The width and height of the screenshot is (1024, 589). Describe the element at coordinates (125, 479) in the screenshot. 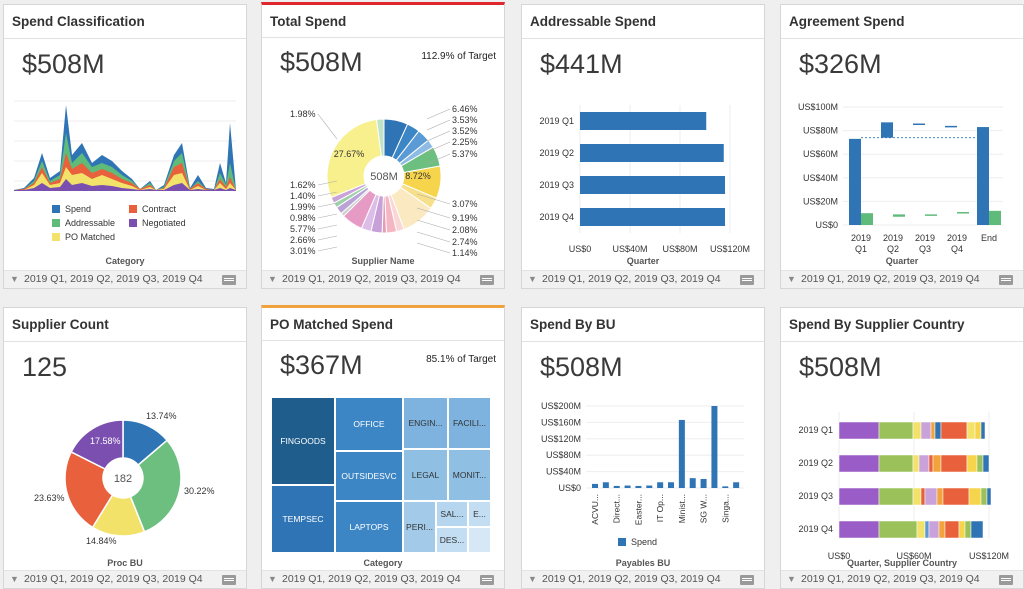

I see `supplier-count-donut: 13.74% 30.22% 14.84% 23.63% 17.58% 182` at that location.